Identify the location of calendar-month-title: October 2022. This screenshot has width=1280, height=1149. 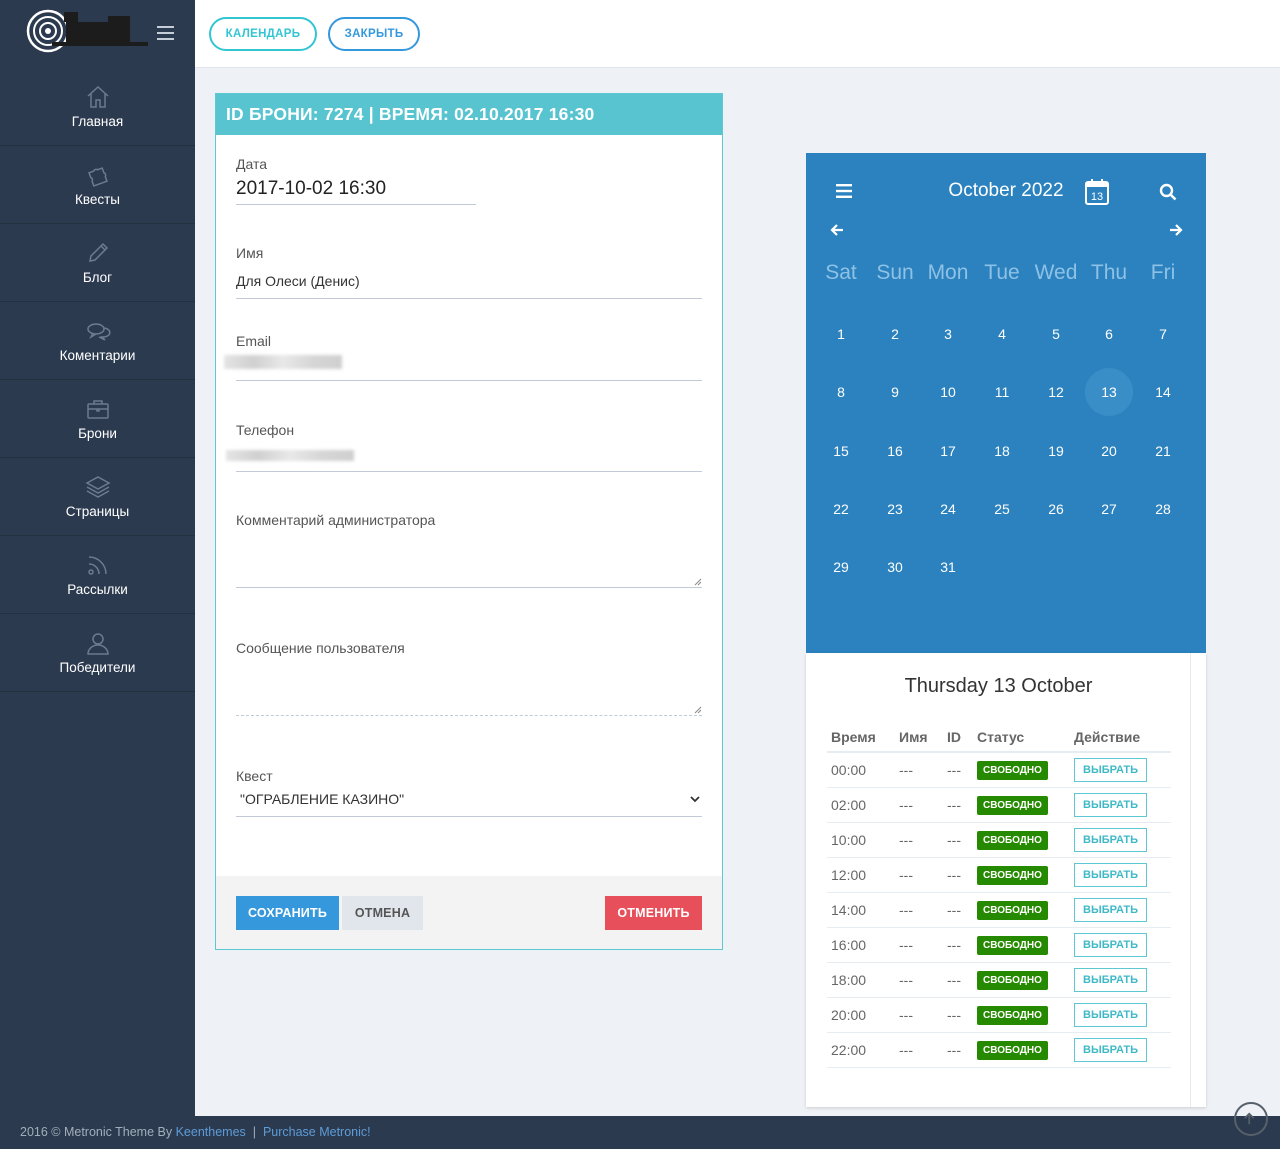
(1006, 190).